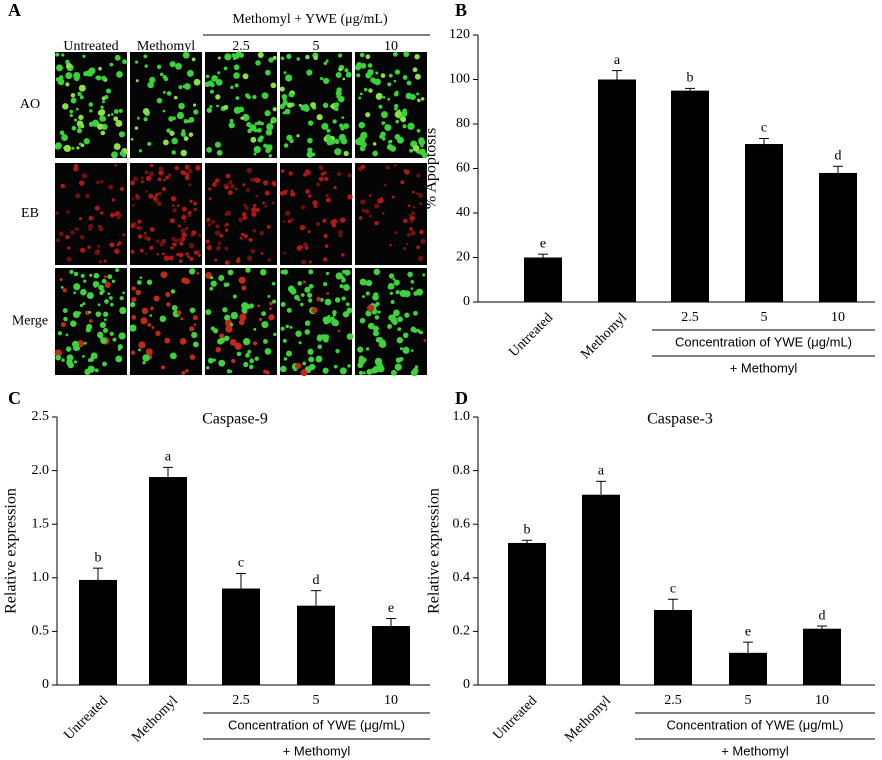 The width and height of the screenshot is (882, 760). I want to click on x-tick-label: Methomyl, so click(604, 336).